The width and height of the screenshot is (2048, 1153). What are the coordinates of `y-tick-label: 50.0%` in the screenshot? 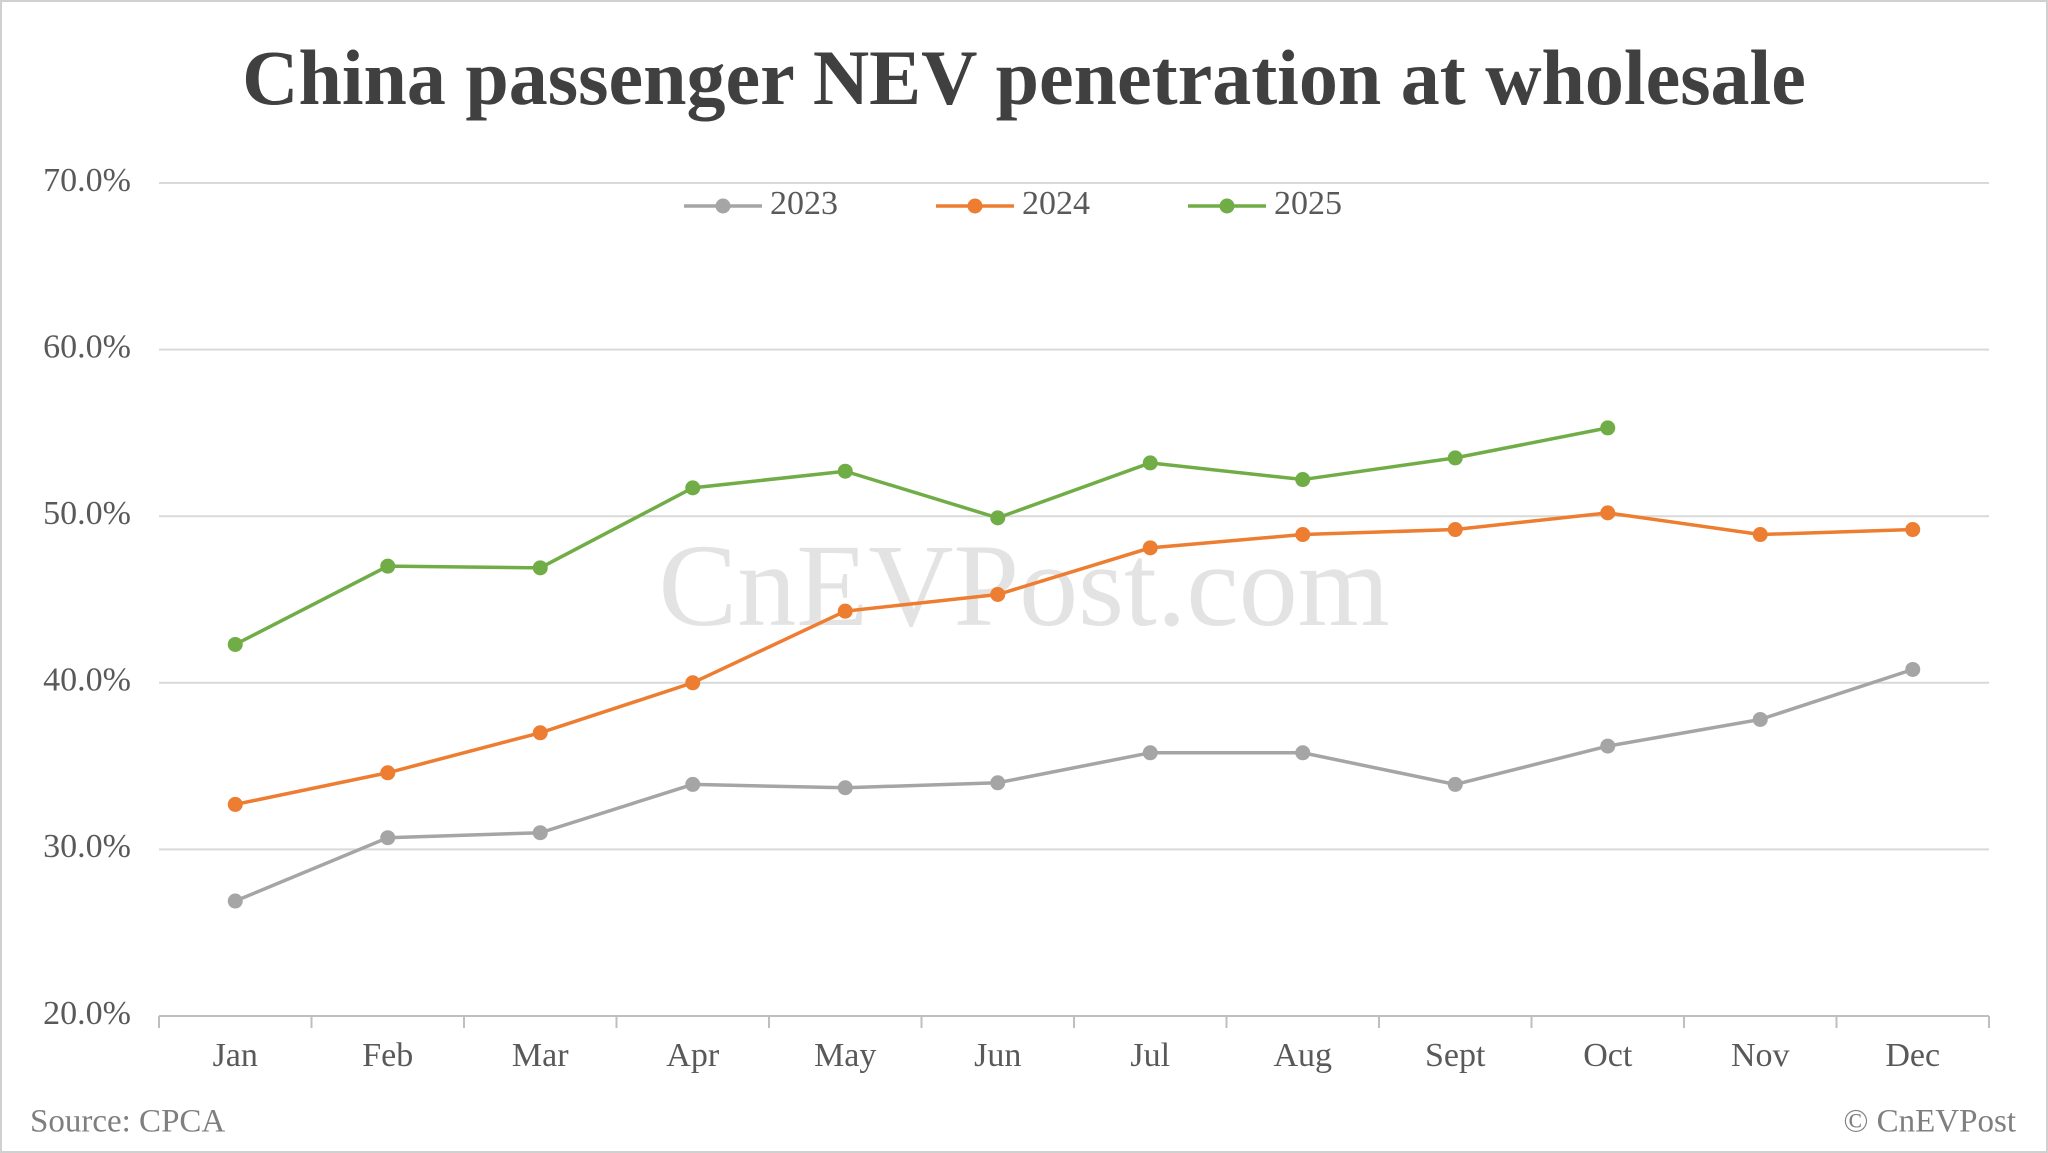 It's located at (87, 513).